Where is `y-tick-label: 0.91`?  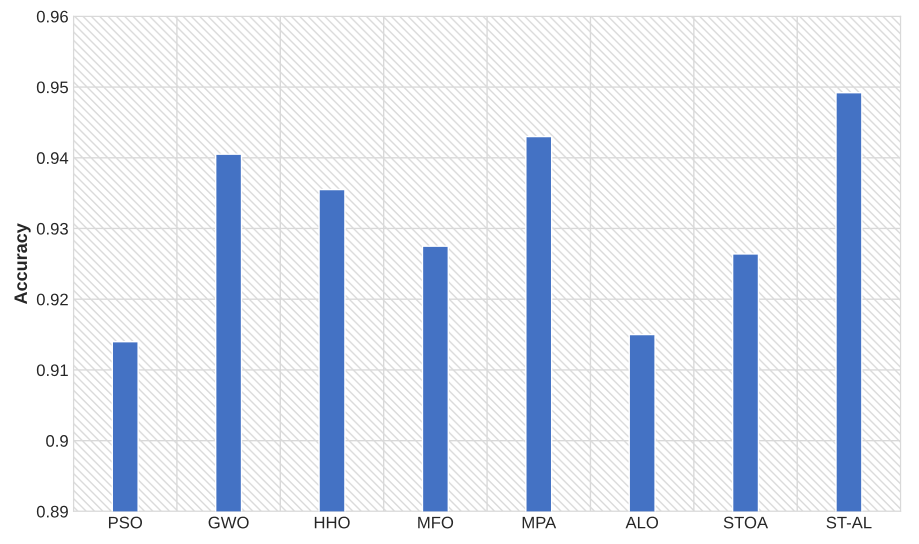 y-tick-label: 0.91 is located at coordinates (52, 370).